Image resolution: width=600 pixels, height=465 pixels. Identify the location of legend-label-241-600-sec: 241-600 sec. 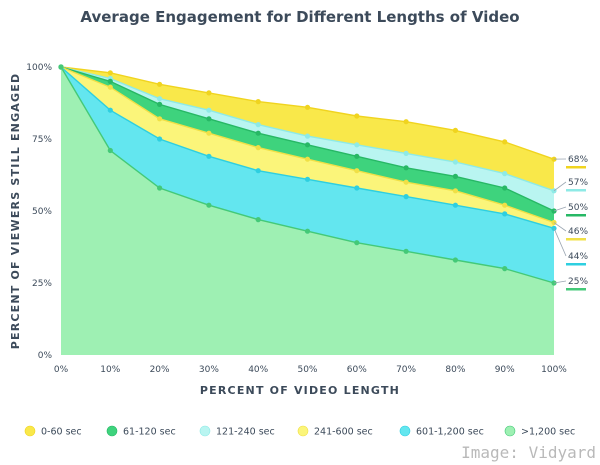
(343, 432).